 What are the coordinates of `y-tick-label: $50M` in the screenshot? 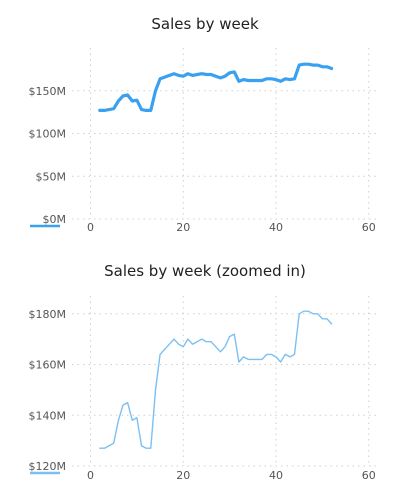 It's located at (51, 176).